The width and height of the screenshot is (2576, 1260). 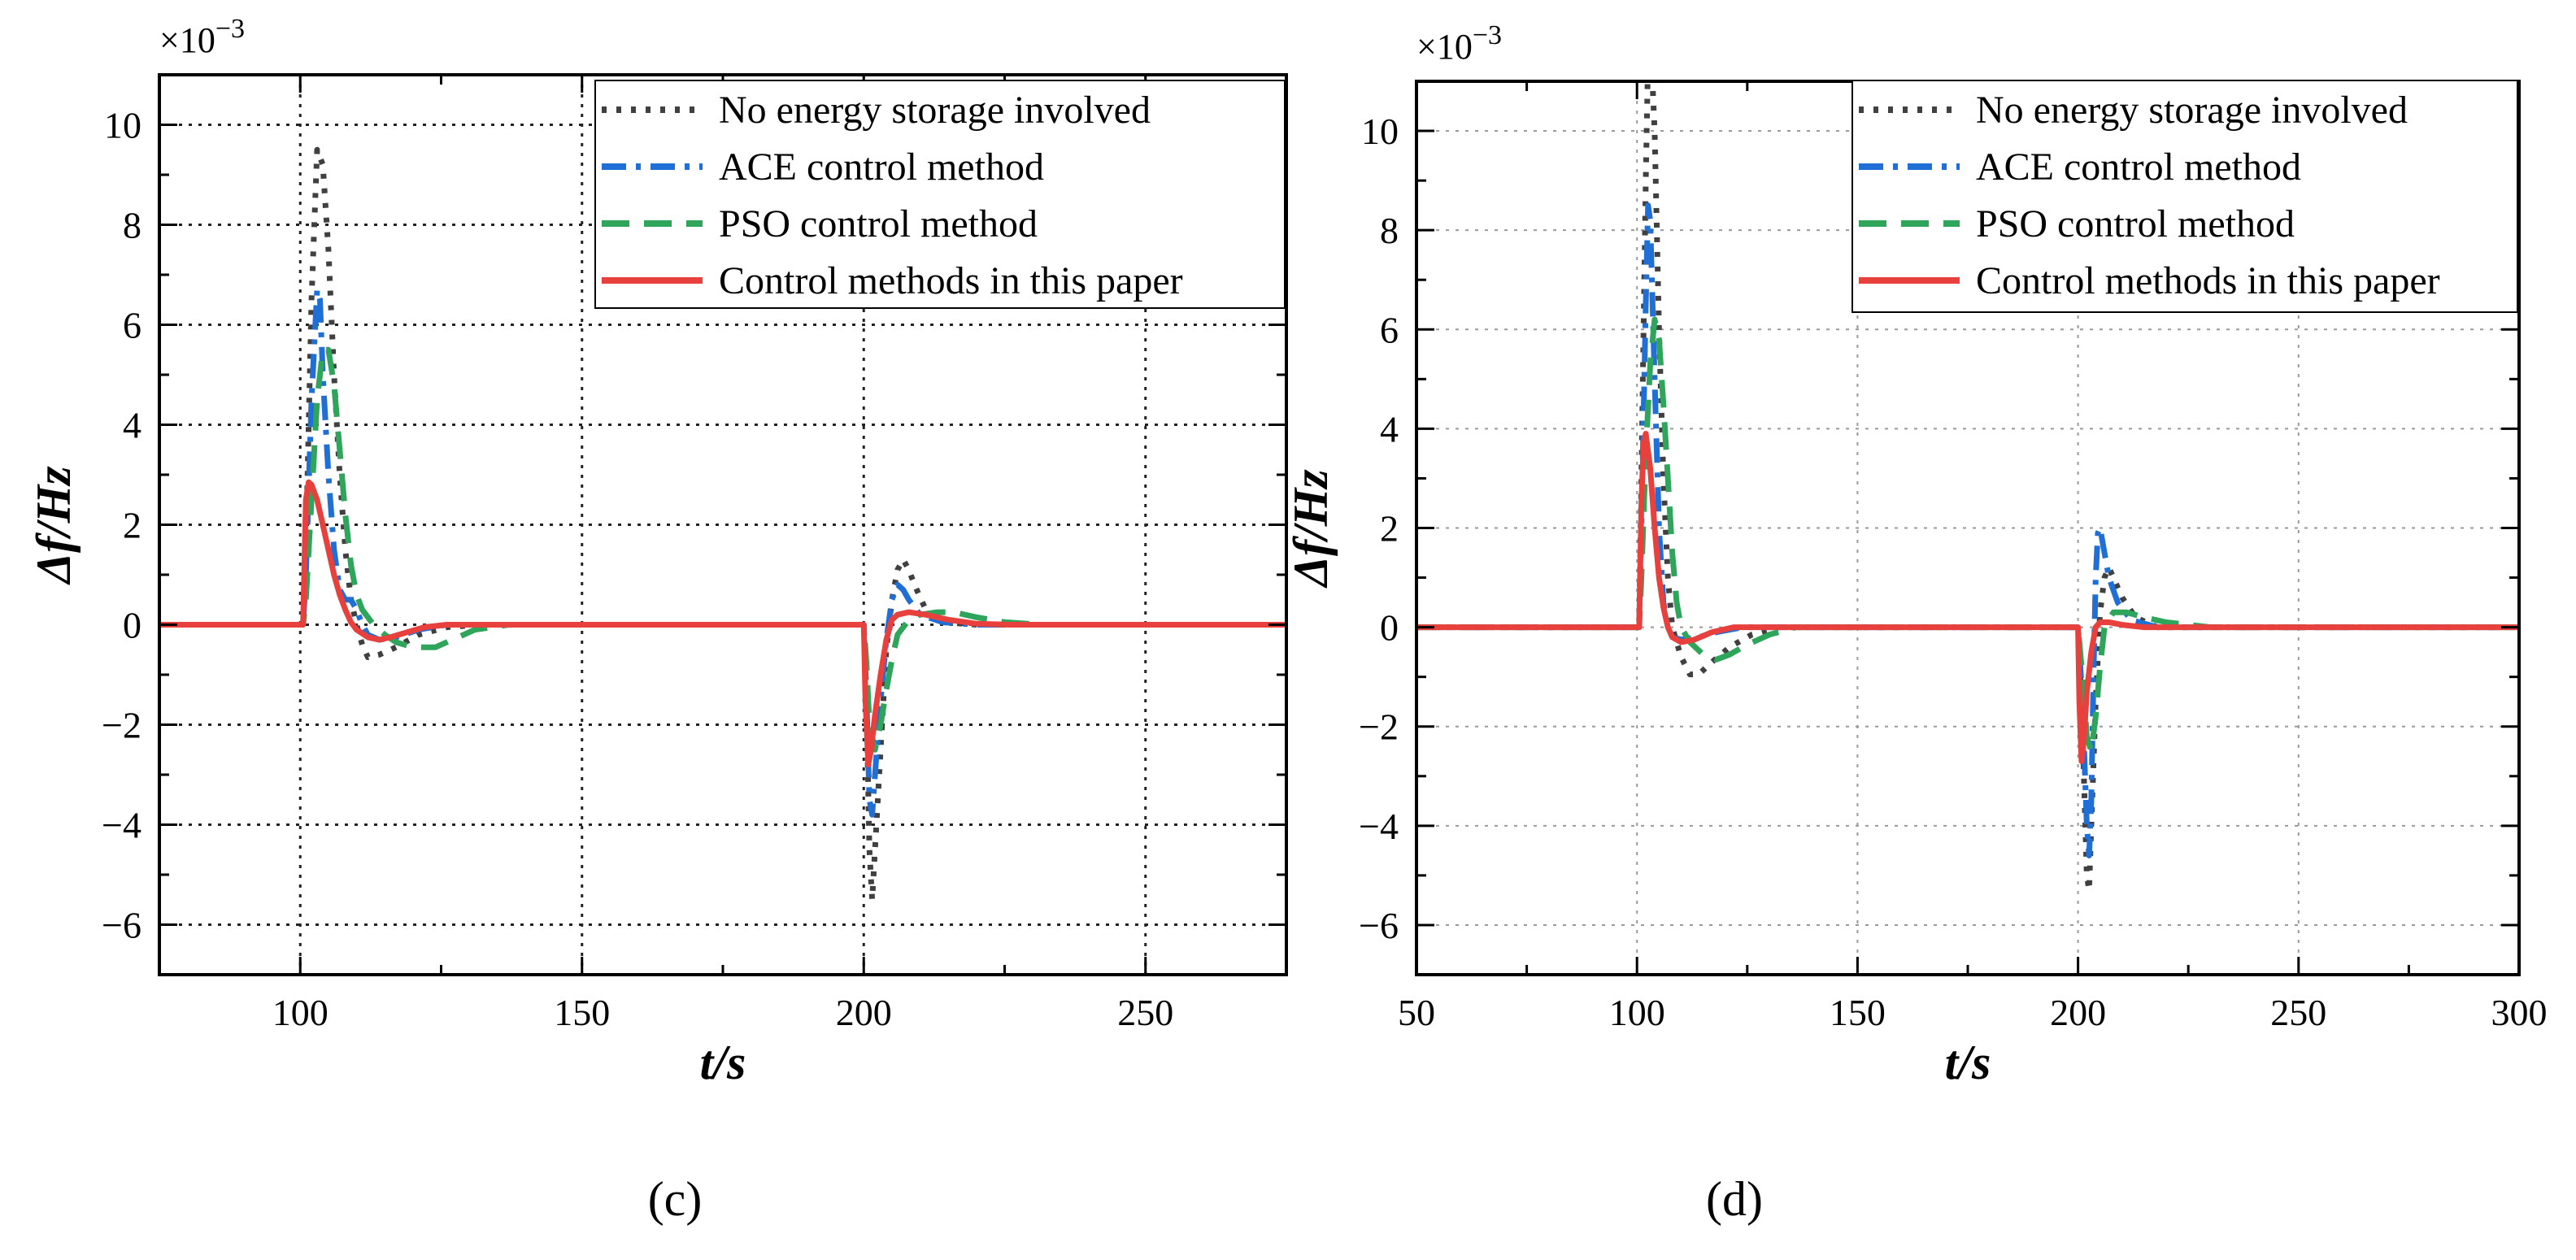 What do you see at coordinates (675, 1199) in the screenshot?
I see `panel-label: (c)` at bounding box center [675, 1199].